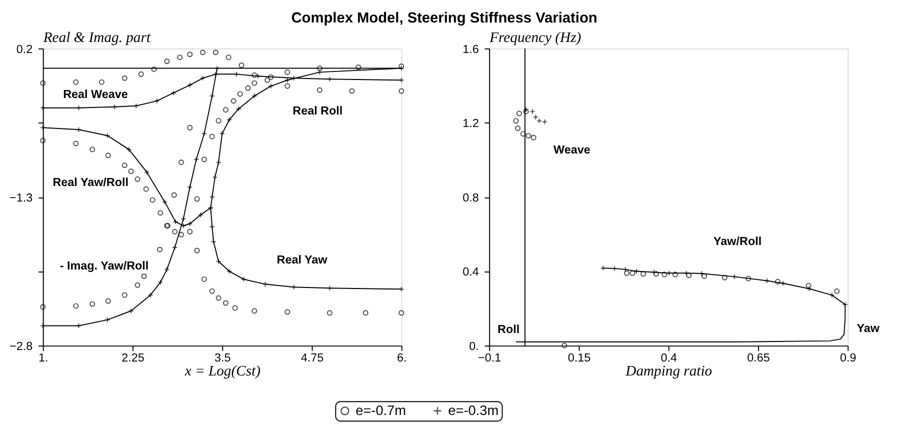 This screenshot has width=910, height=448. Describe the element at coordinates (470, 49) in the screenshot. I see `y-tick-label: 1.6` at that location.